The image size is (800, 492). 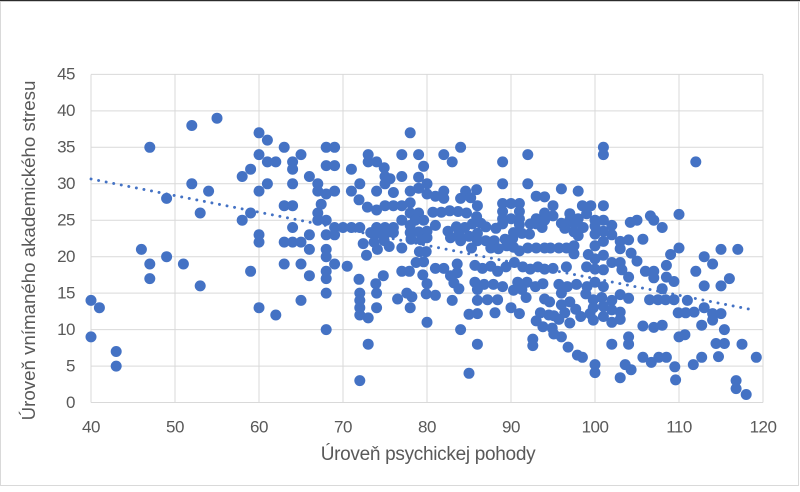 I want to click on svg-text: 25, so click(x=66, y=220).